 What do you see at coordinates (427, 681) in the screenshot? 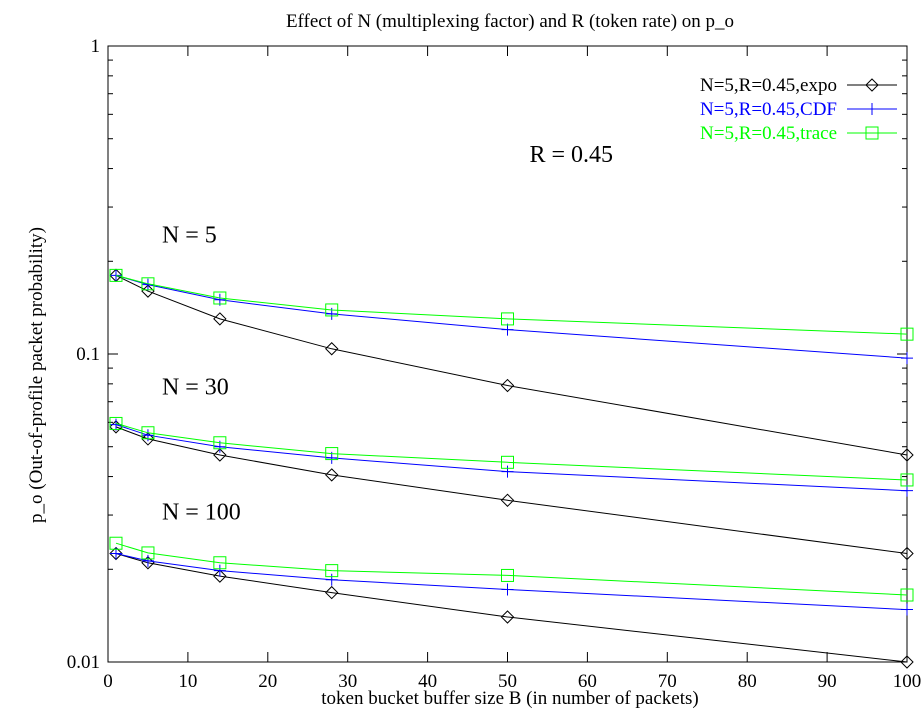
I see `x-tick-label: 40` at bounding box center [427, 681].